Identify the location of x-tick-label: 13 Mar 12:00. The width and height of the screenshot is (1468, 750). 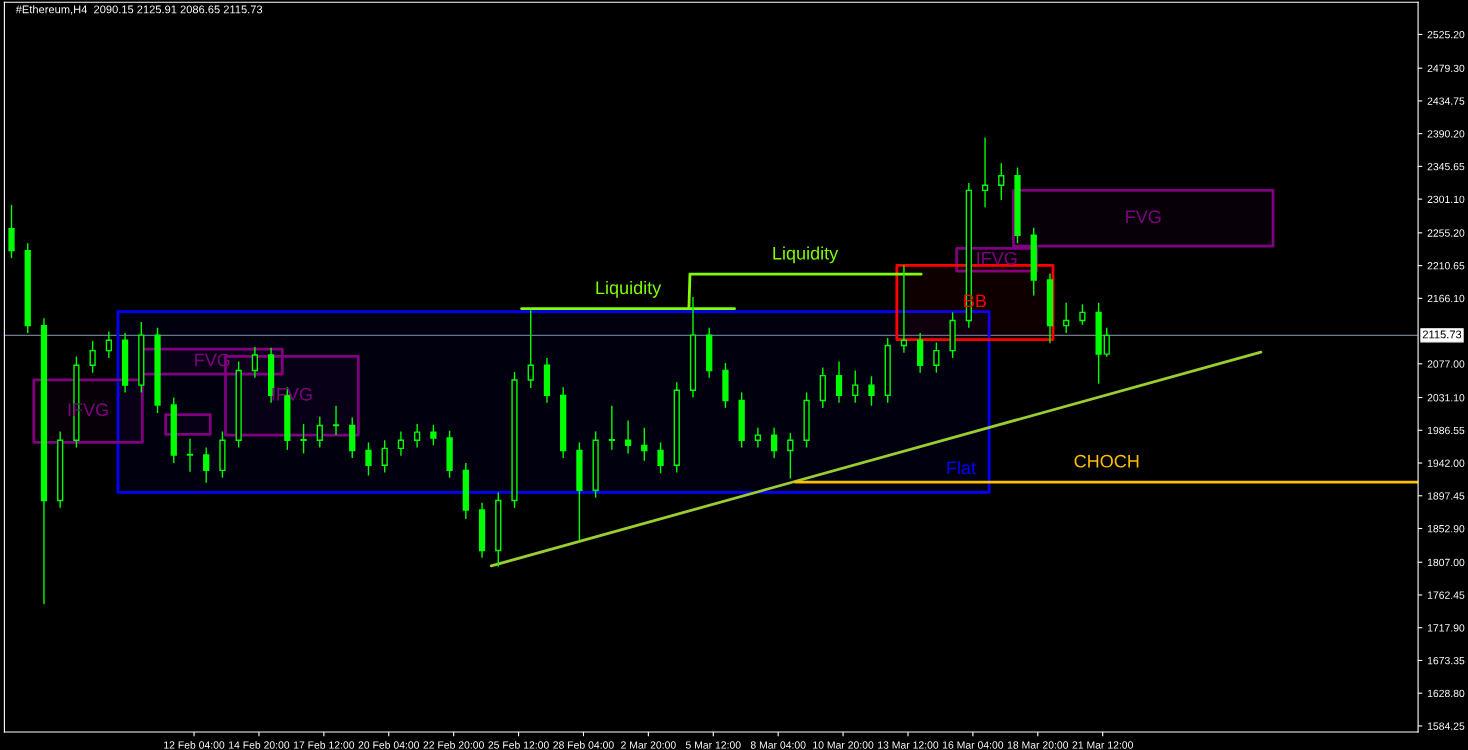
(908, 745).